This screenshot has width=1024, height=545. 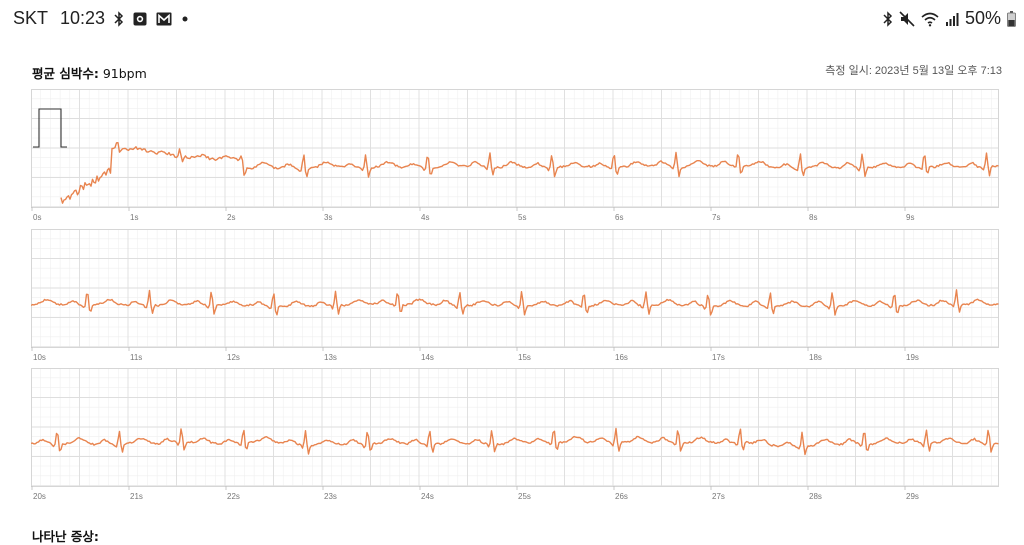 I want to click on battery-icon, so click(x=1011, y=18).